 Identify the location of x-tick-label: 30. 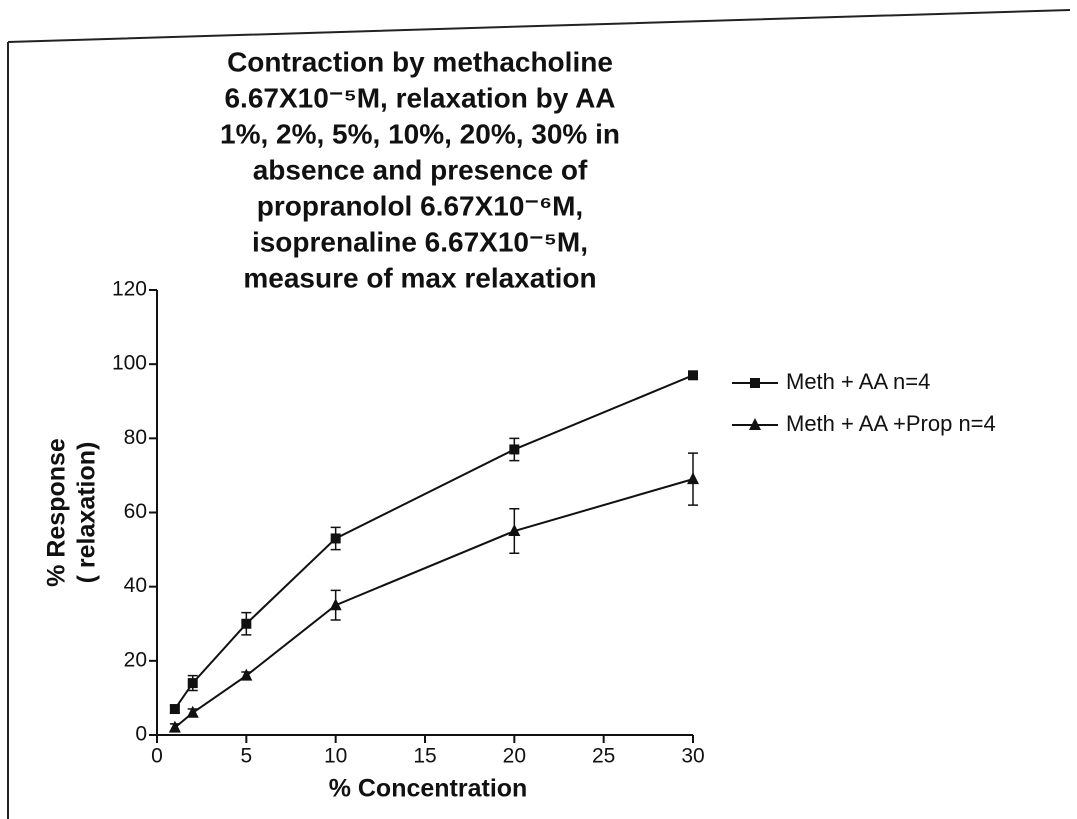
(692, 756).